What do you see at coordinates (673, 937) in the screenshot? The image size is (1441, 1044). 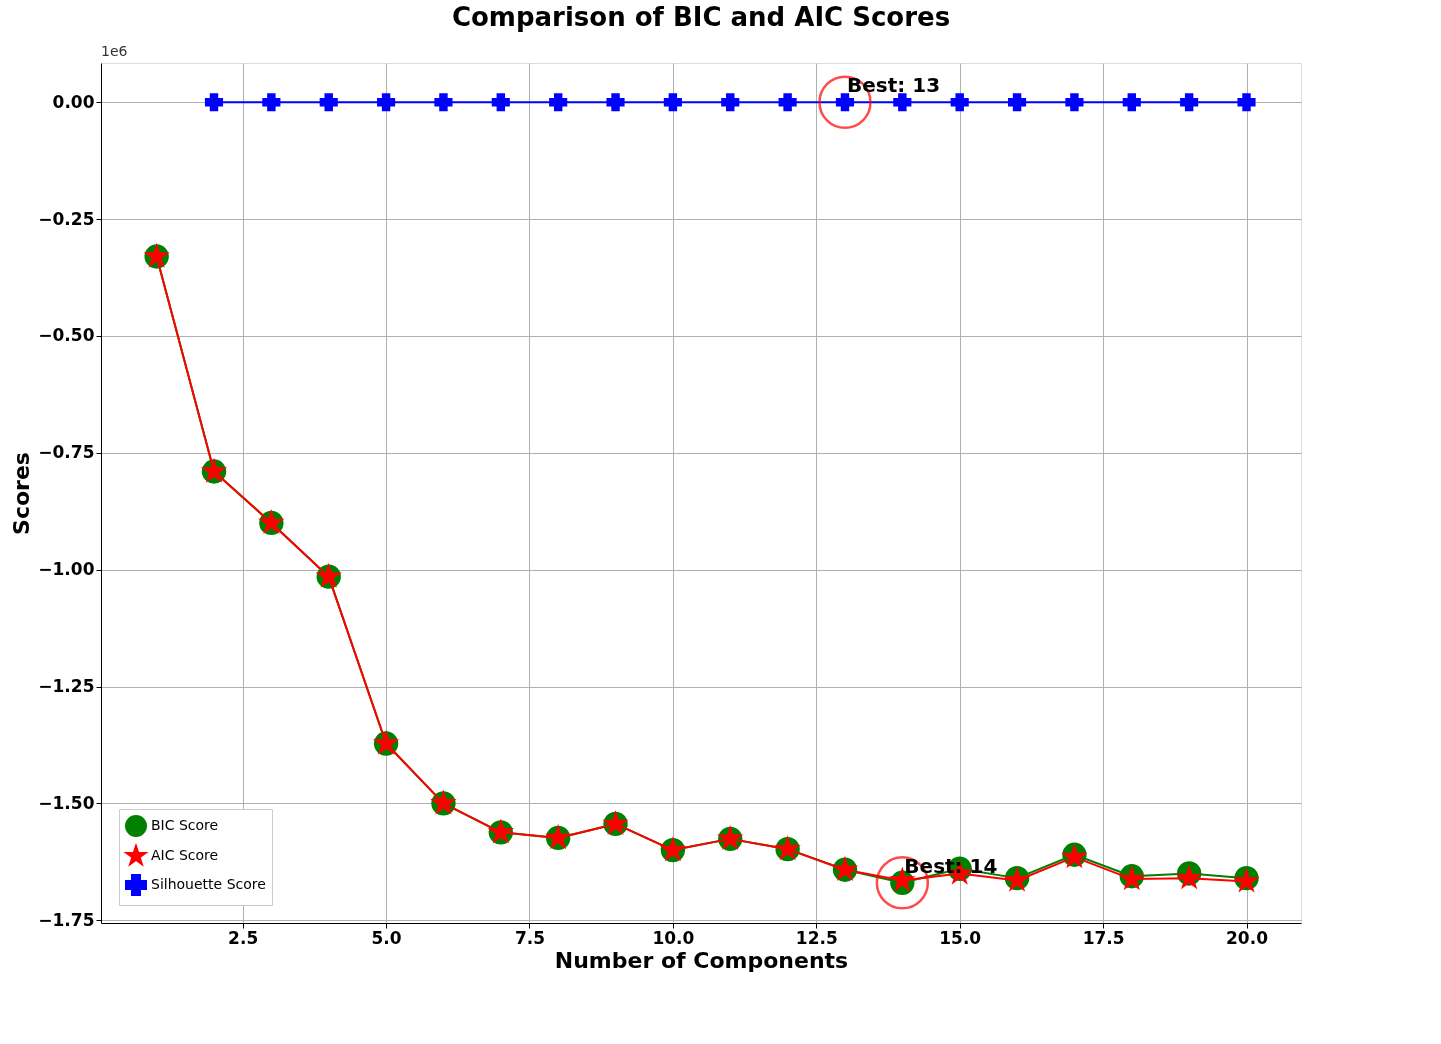 I see `x-tick-label: 10.0` at bounding box center [673, 937].